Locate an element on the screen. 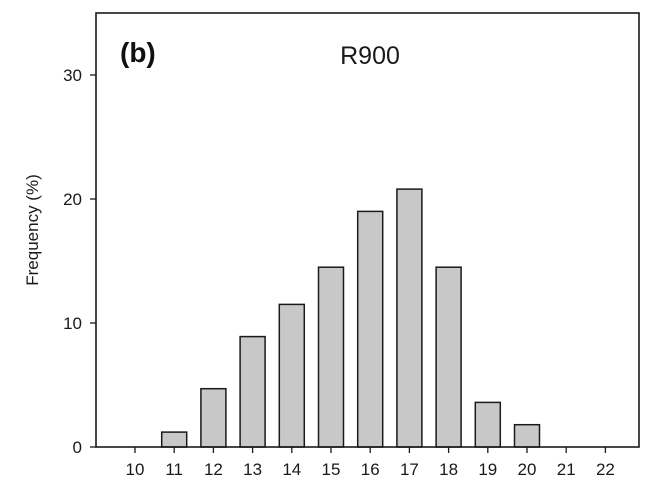 The height and width of the screenshot is (497, 645). y-tick-label: 20 is located at coordinates (72, 199).